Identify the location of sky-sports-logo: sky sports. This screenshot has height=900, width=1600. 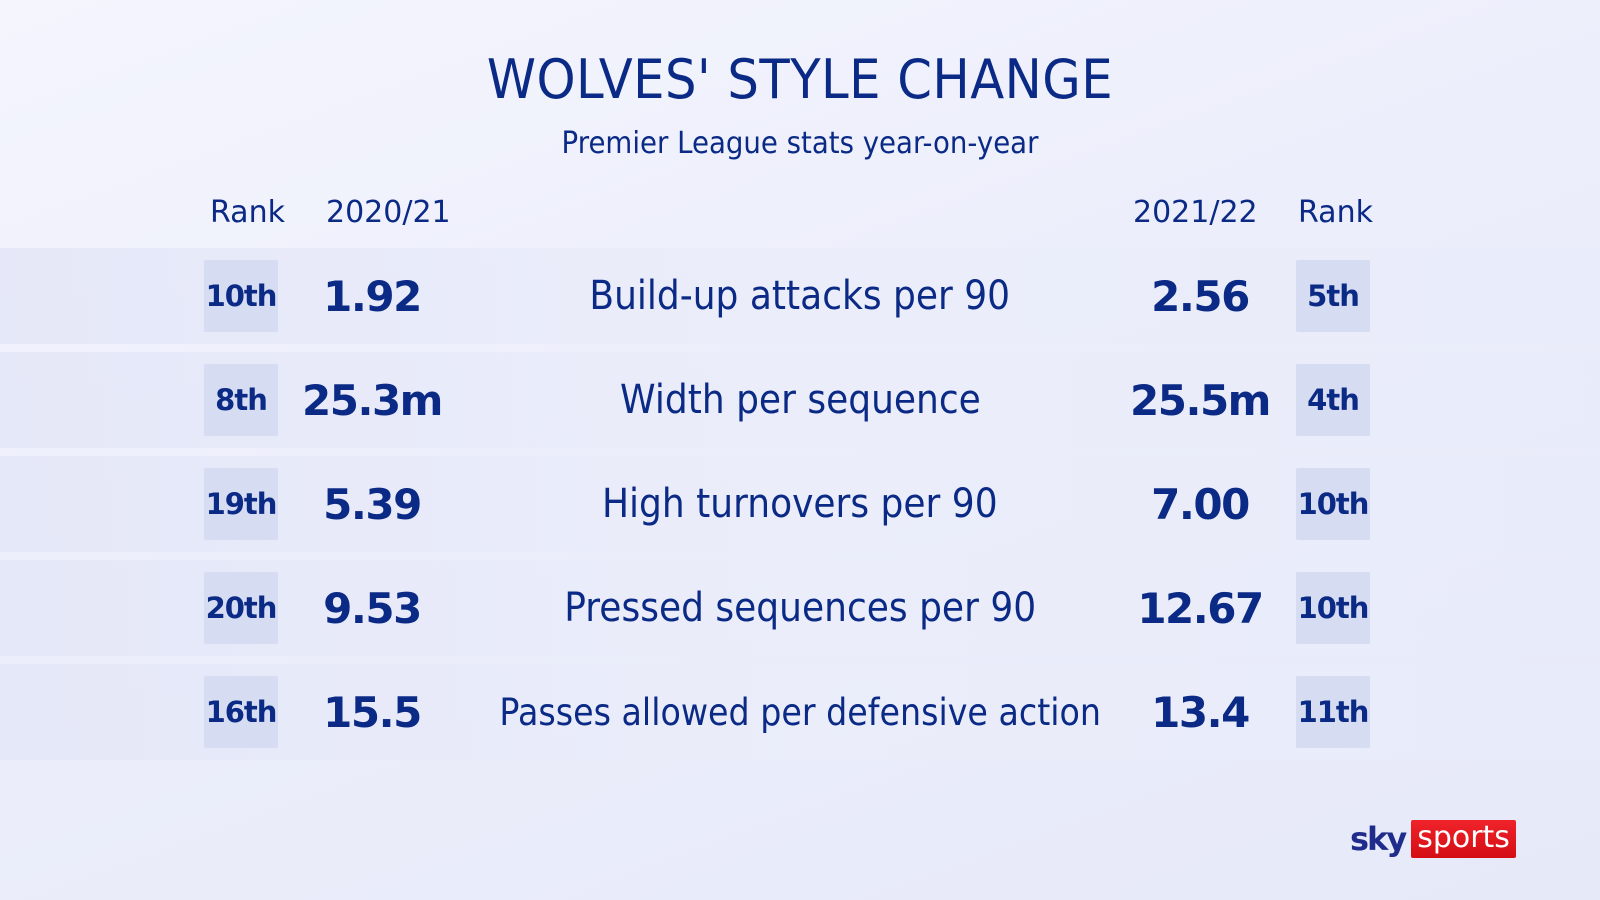
(1433, 839).